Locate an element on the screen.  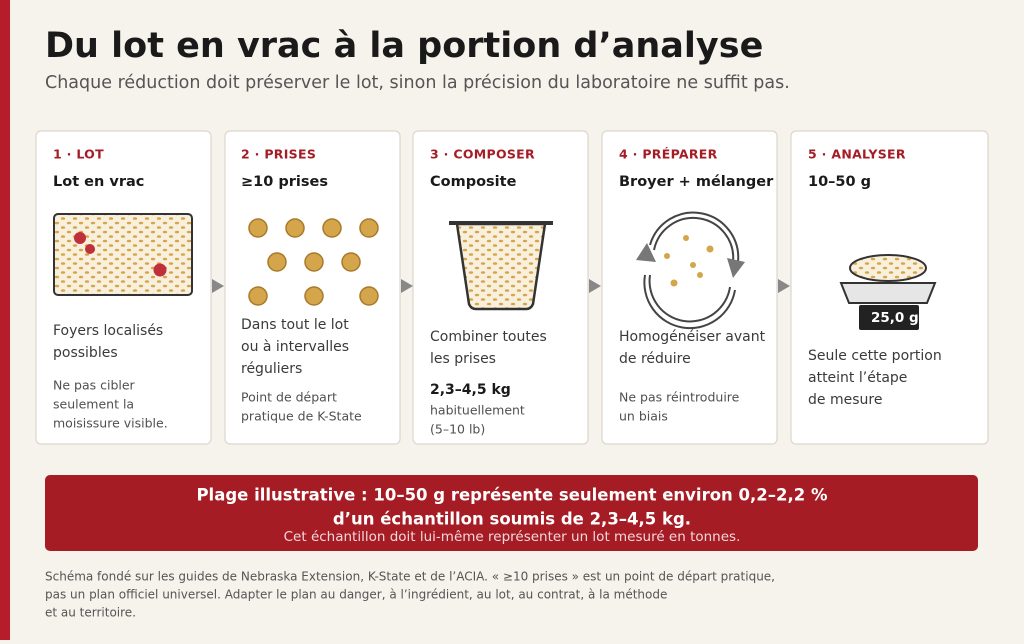
banner-line: d’un échantillon soumis de 2,3–4,5 kg. is located at coordinates (512, 519).